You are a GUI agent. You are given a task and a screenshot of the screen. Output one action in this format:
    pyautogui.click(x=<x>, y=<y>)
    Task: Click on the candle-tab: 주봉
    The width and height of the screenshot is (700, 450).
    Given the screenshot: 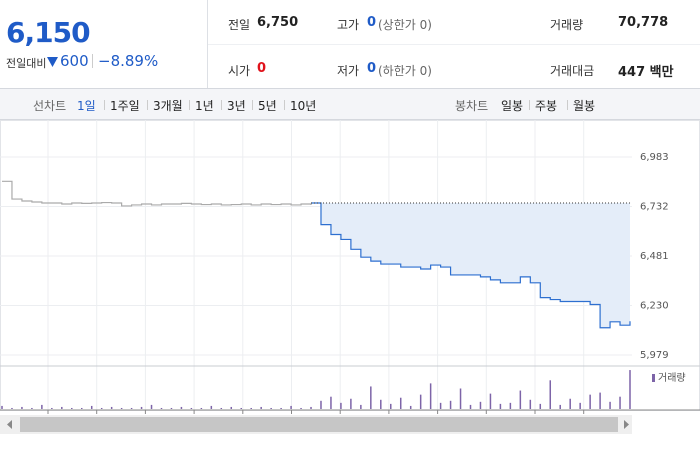 What is the action you would take?
    pyautogui.click(x=546, y=106)
    